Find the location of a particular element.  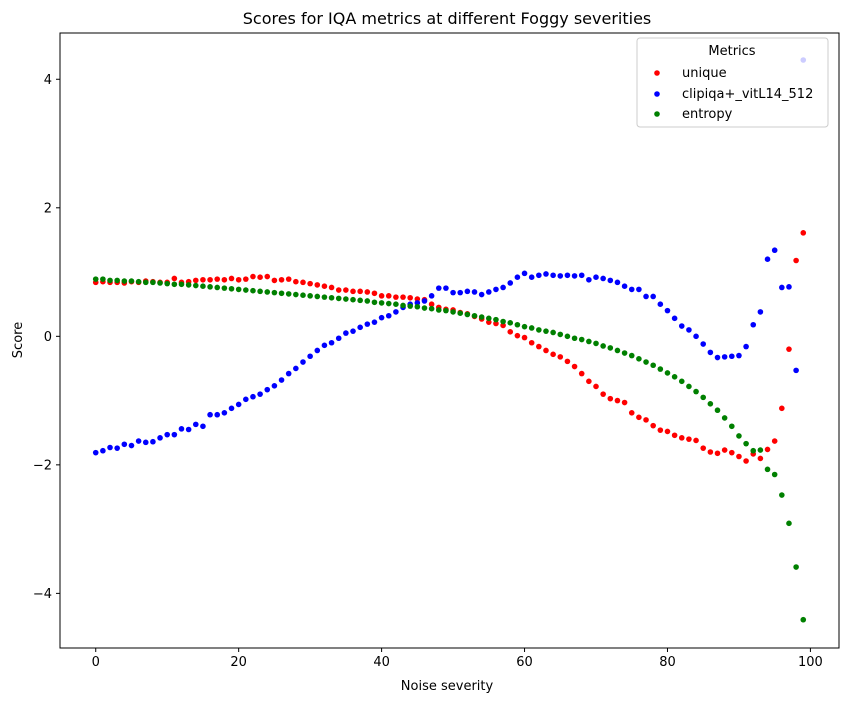

y-tick-label: −2 is located at coordinates (42, 465).